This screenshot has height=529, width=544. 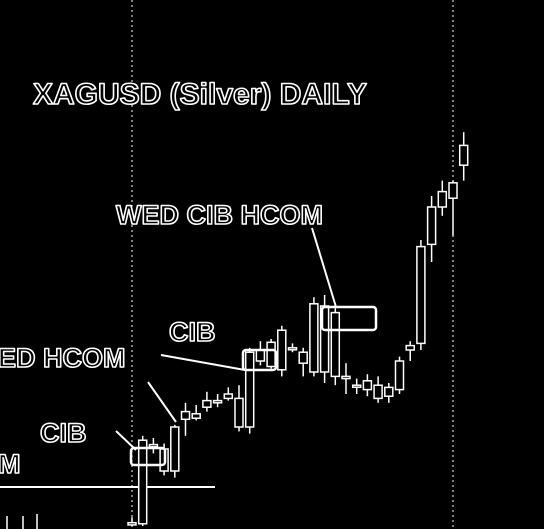 I want to click on wed-cib-hcom-box, so click(x=349, y=318).